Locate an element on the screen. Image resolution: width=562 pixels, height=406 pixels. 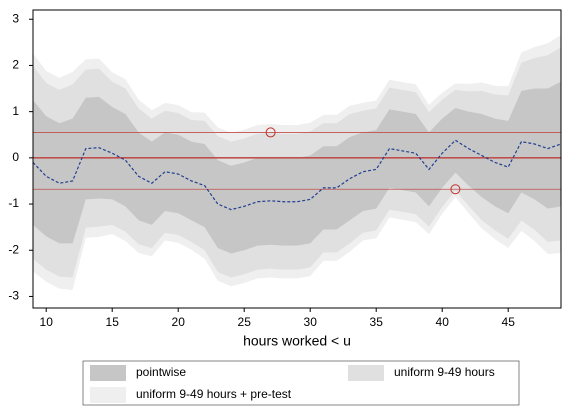
y-tick-label: 0 is located at coordinates (15, 157).